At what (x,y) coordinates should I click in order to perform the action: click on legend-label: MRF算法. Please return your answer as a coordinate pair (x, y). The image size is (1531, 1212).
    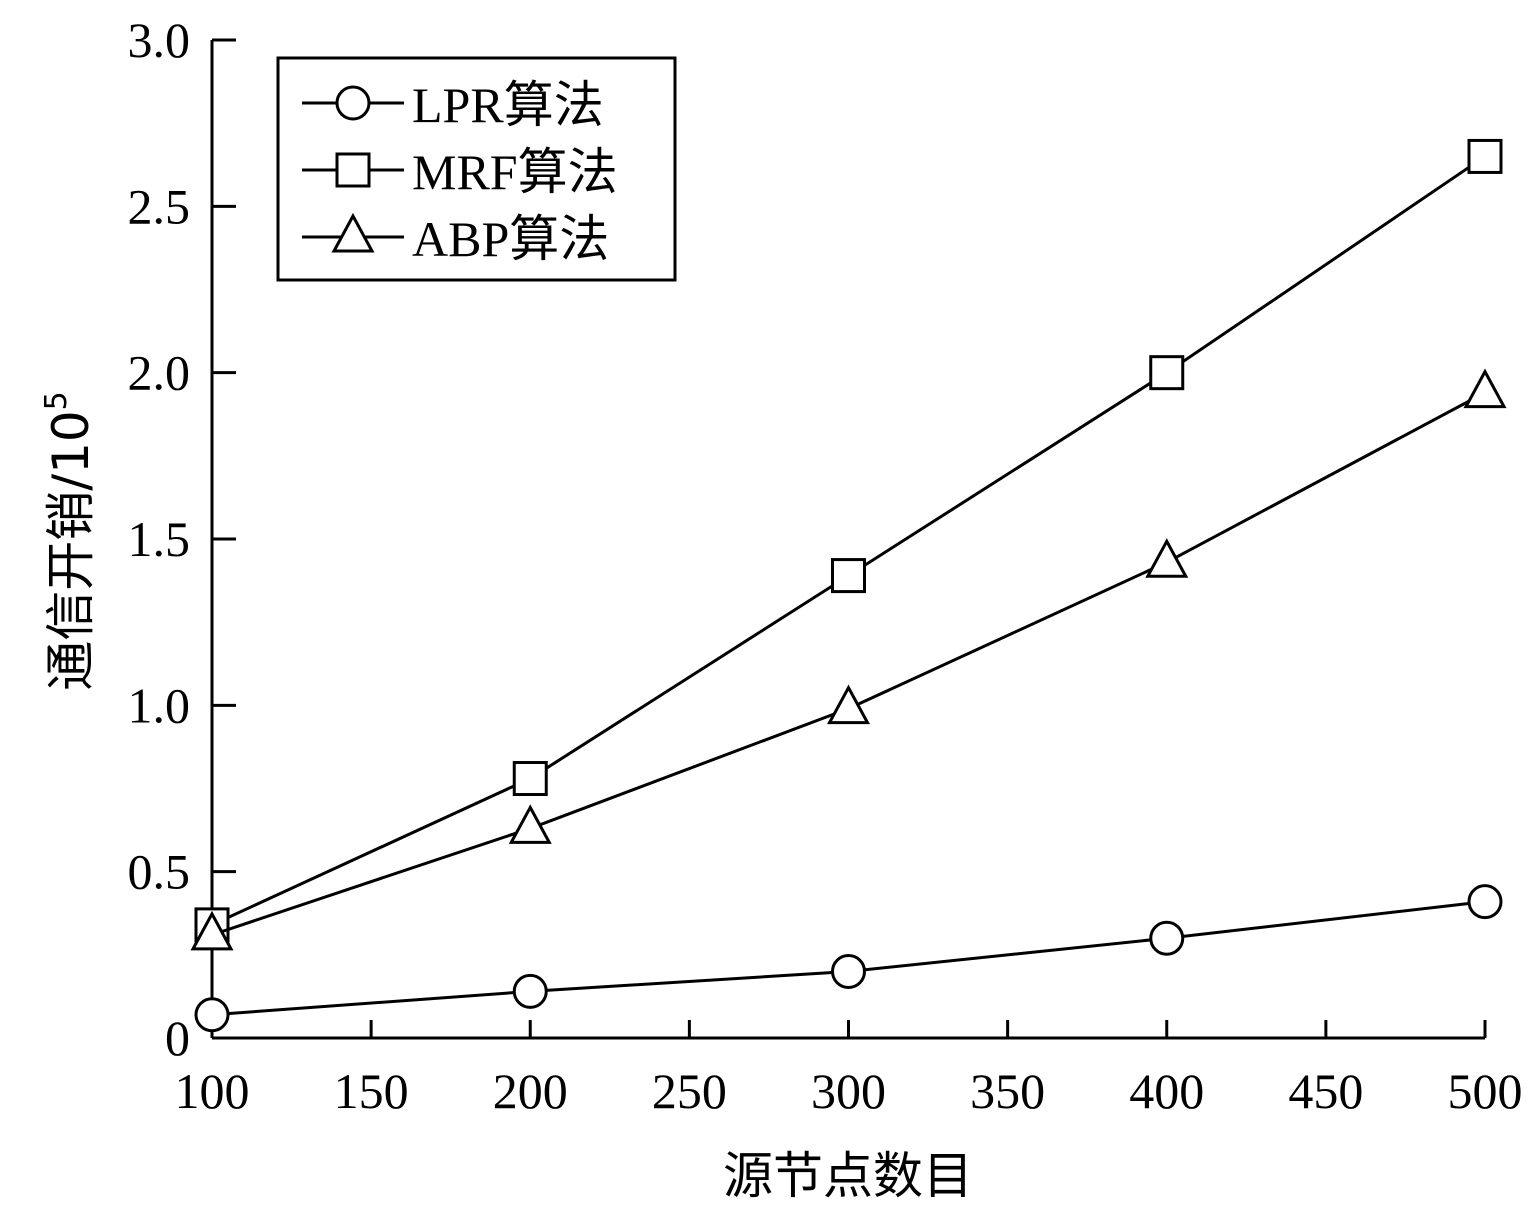
    Looking at the image, I should click on (515, 172).